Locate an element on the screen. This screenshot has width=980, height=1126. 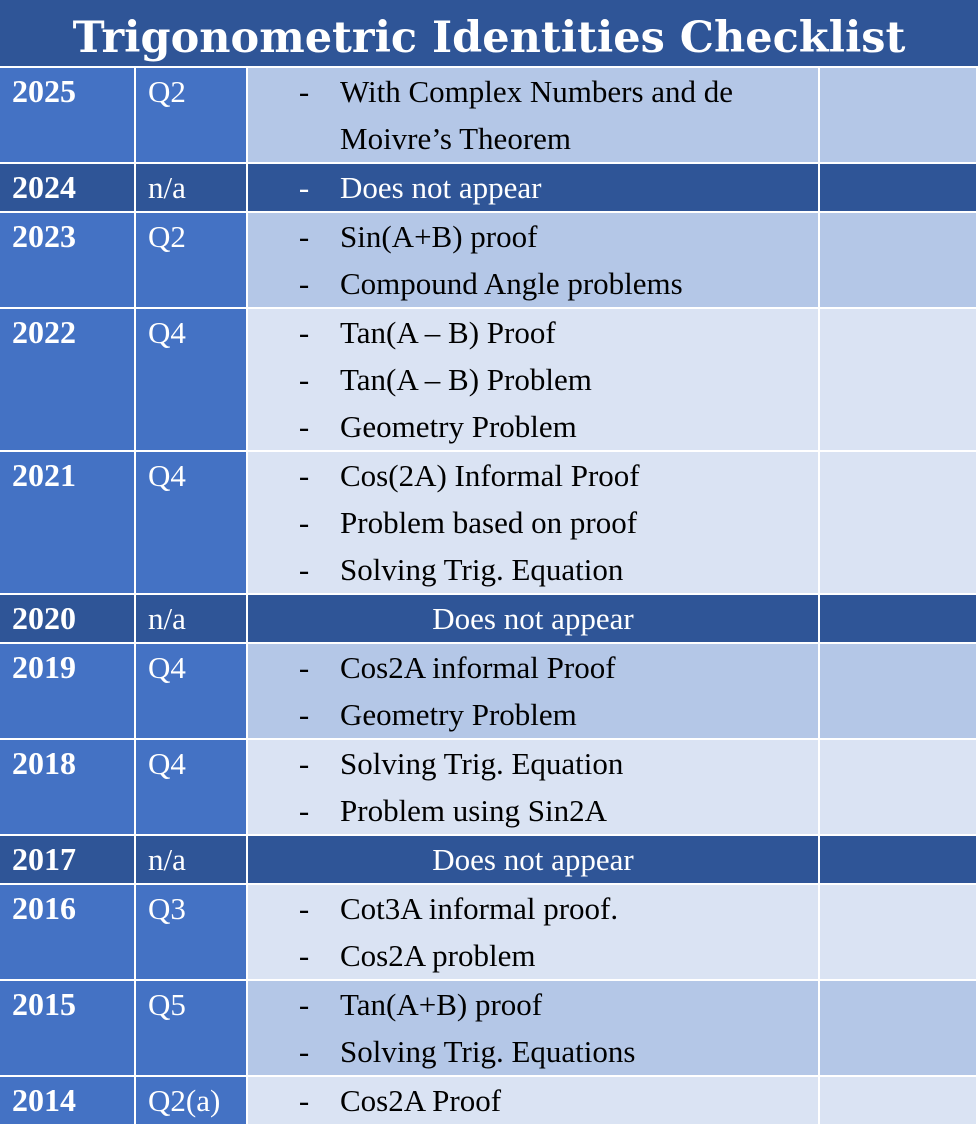
topic-text: Problem based on proof is located at coordinates (489, 522).